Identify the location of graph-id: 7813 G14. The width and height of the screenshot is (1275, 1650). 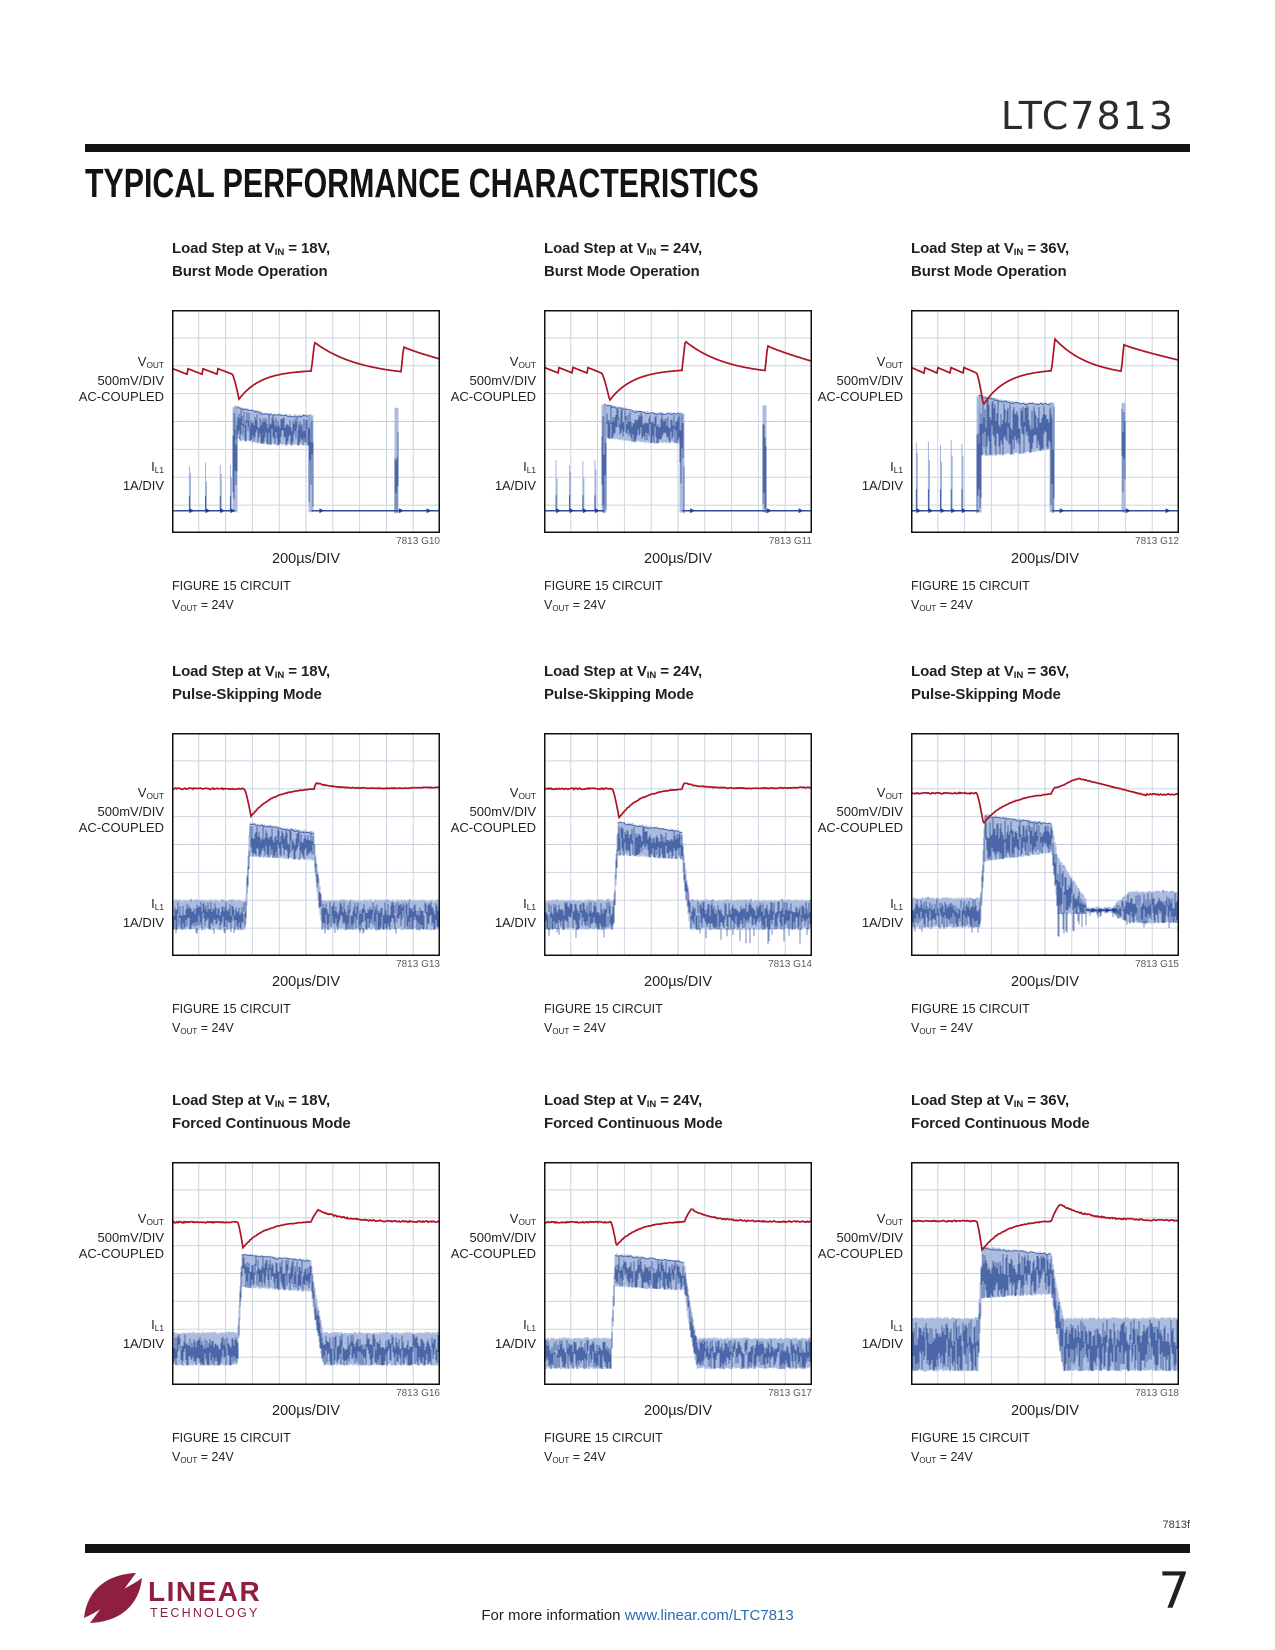
(790, 964).